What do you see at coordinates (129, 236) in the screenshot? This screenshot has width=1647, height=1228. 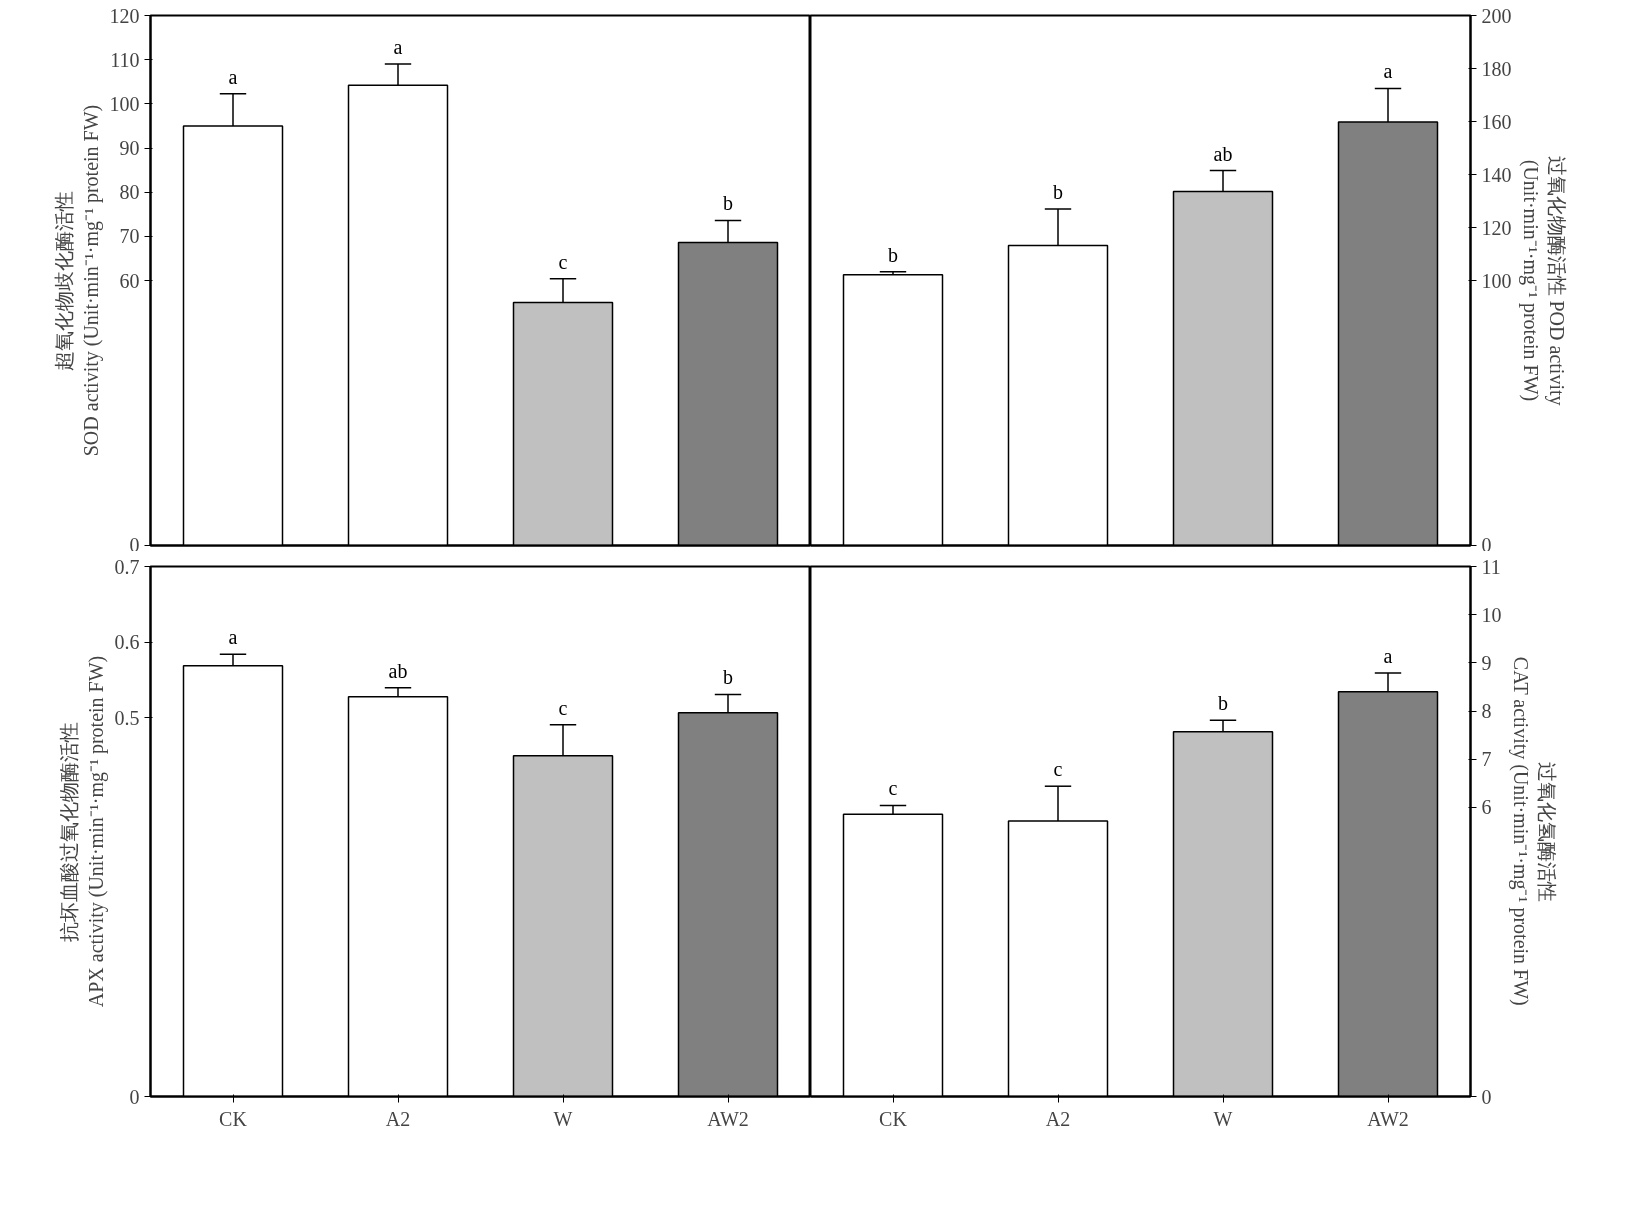 I see `y-tick-label: 70` at bounding box center [129, 236].